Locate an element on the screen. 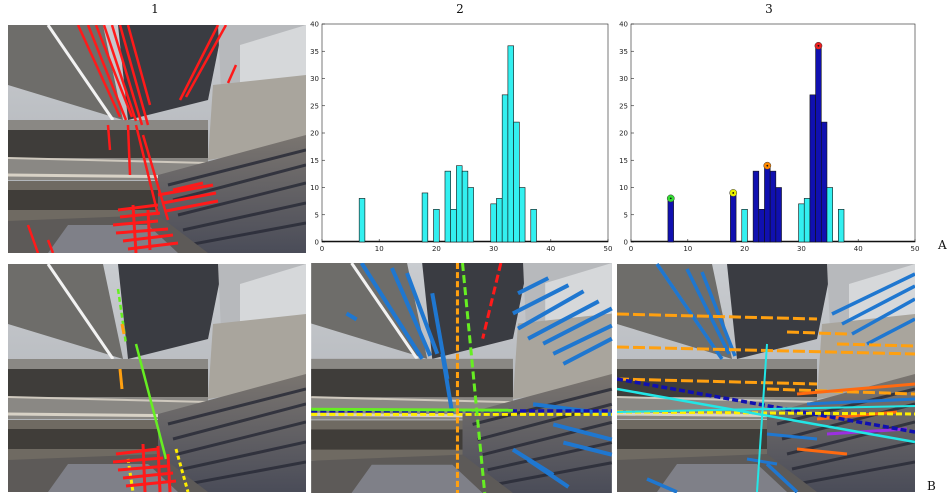  photo-panel-b2 is located at coordinates (461, 378).